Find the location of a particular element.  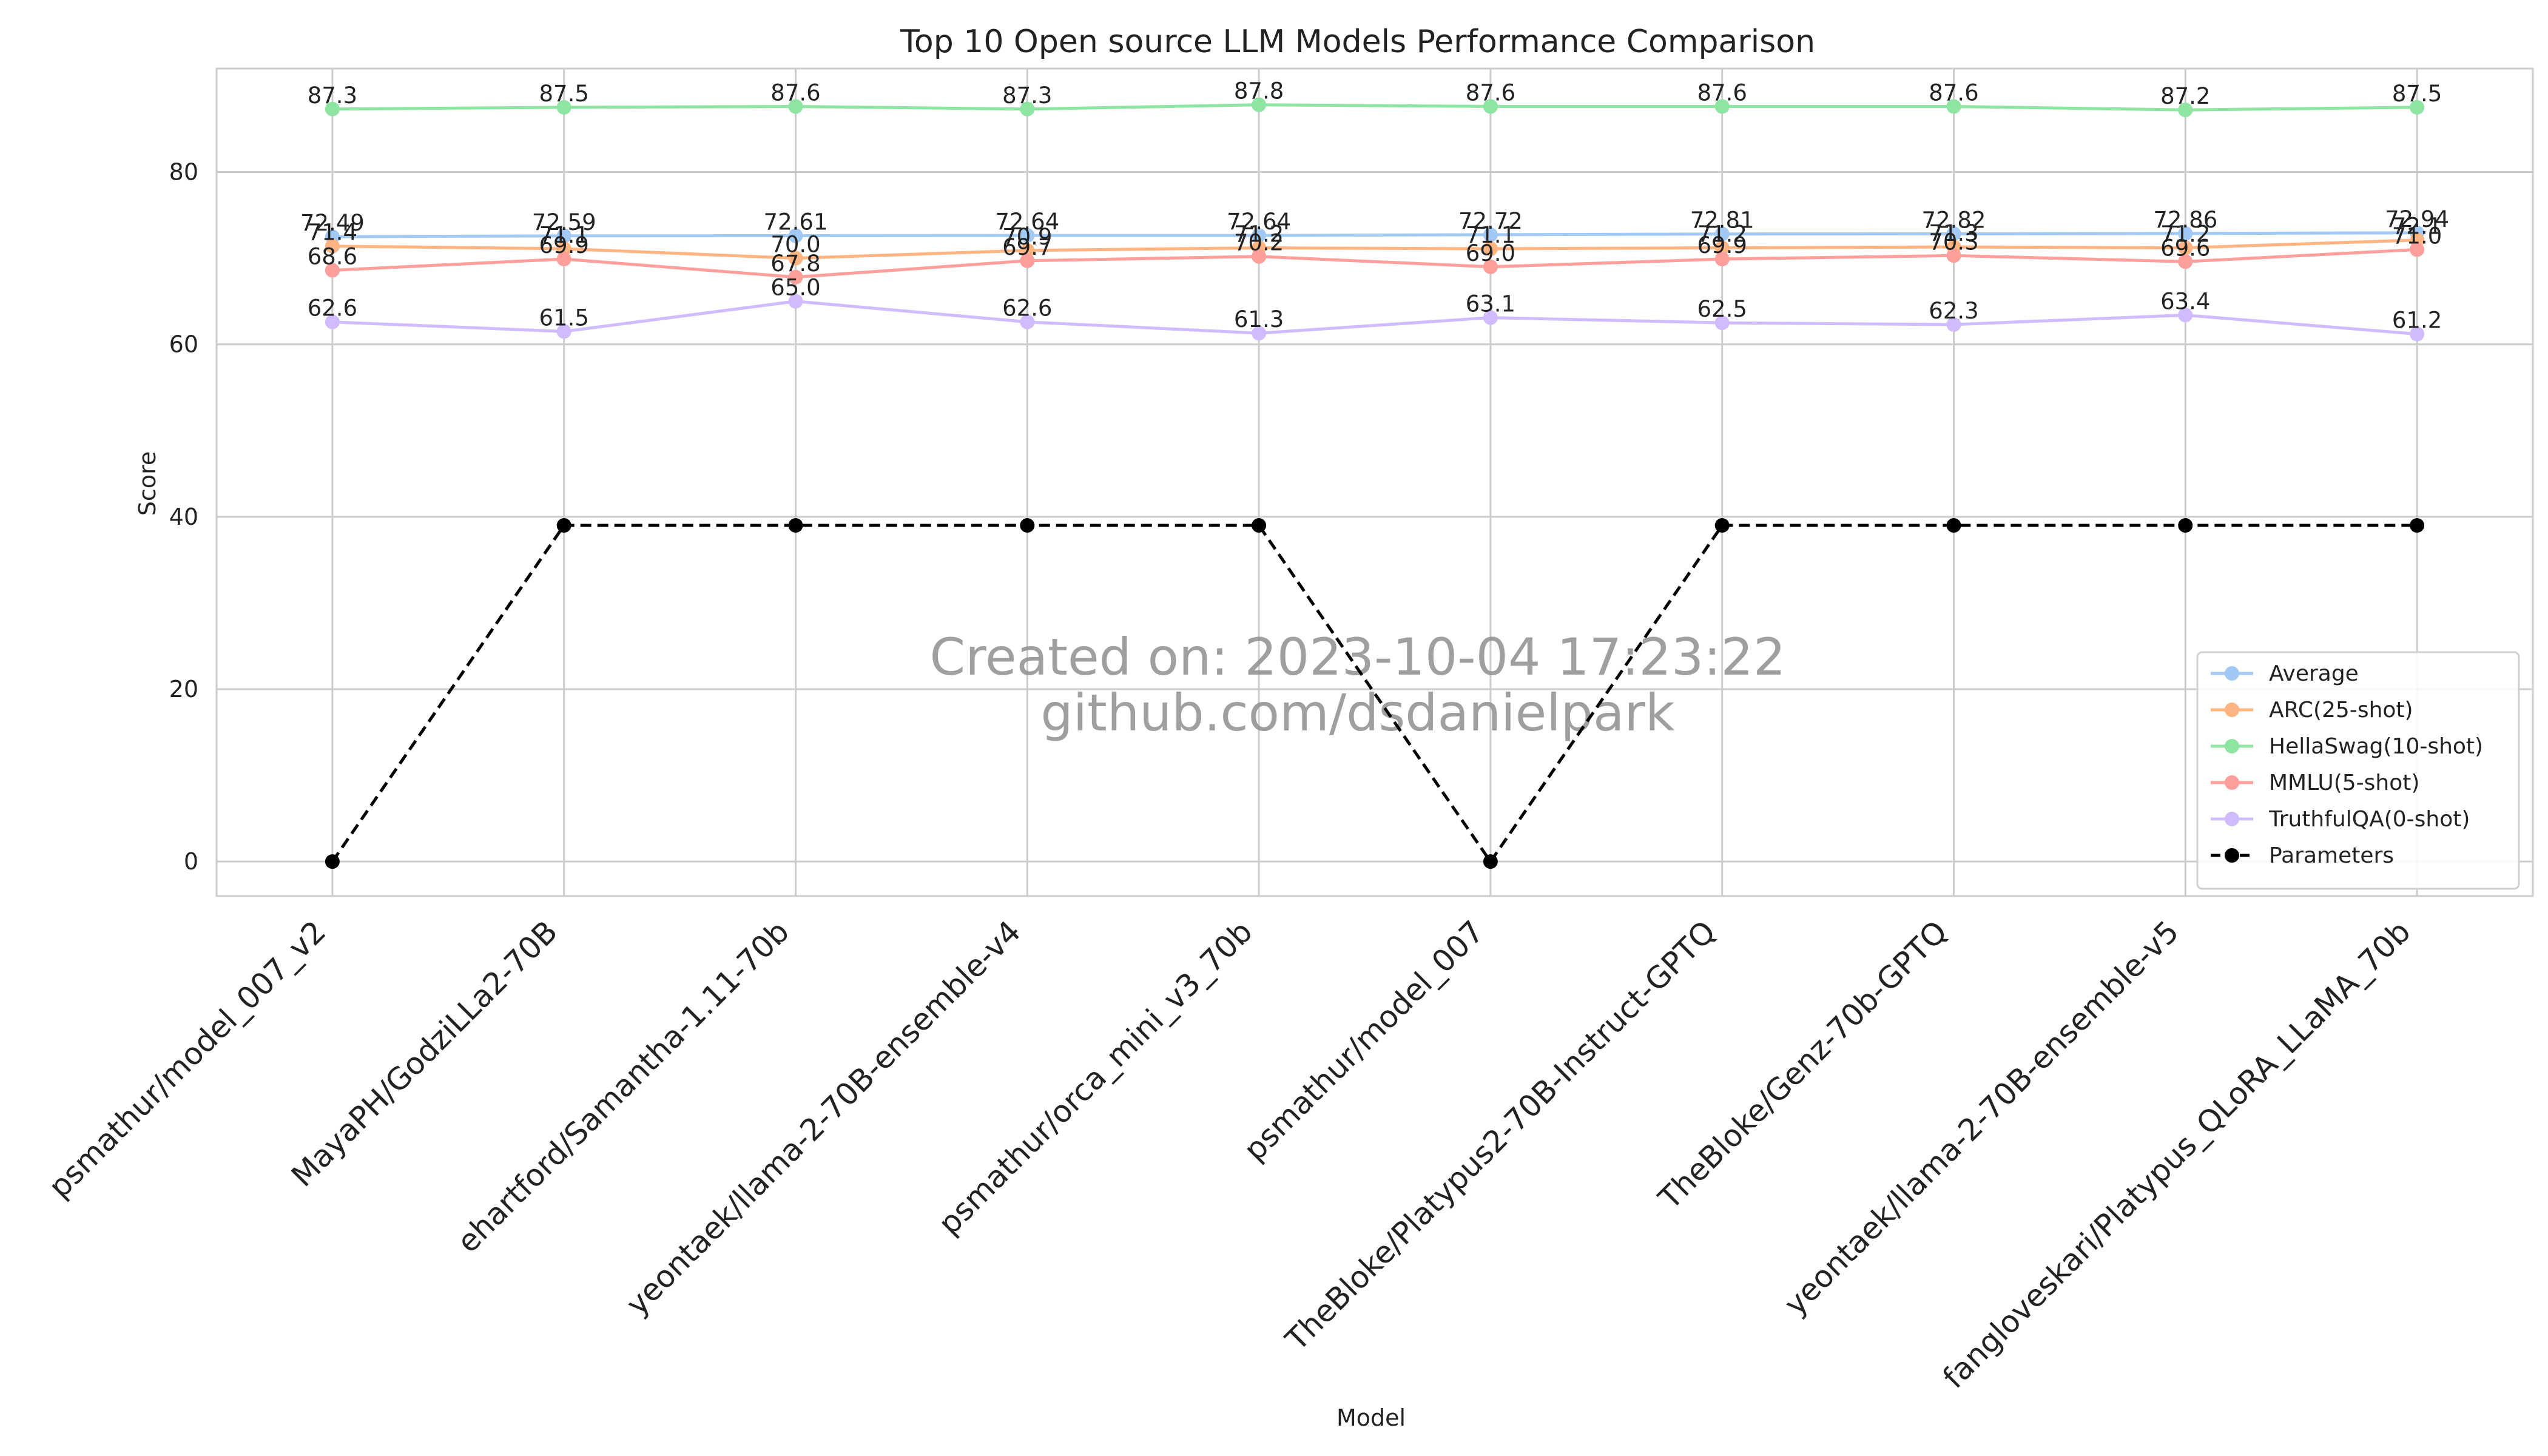

data-label: 87.2 is located at coordinates (2185, 96).